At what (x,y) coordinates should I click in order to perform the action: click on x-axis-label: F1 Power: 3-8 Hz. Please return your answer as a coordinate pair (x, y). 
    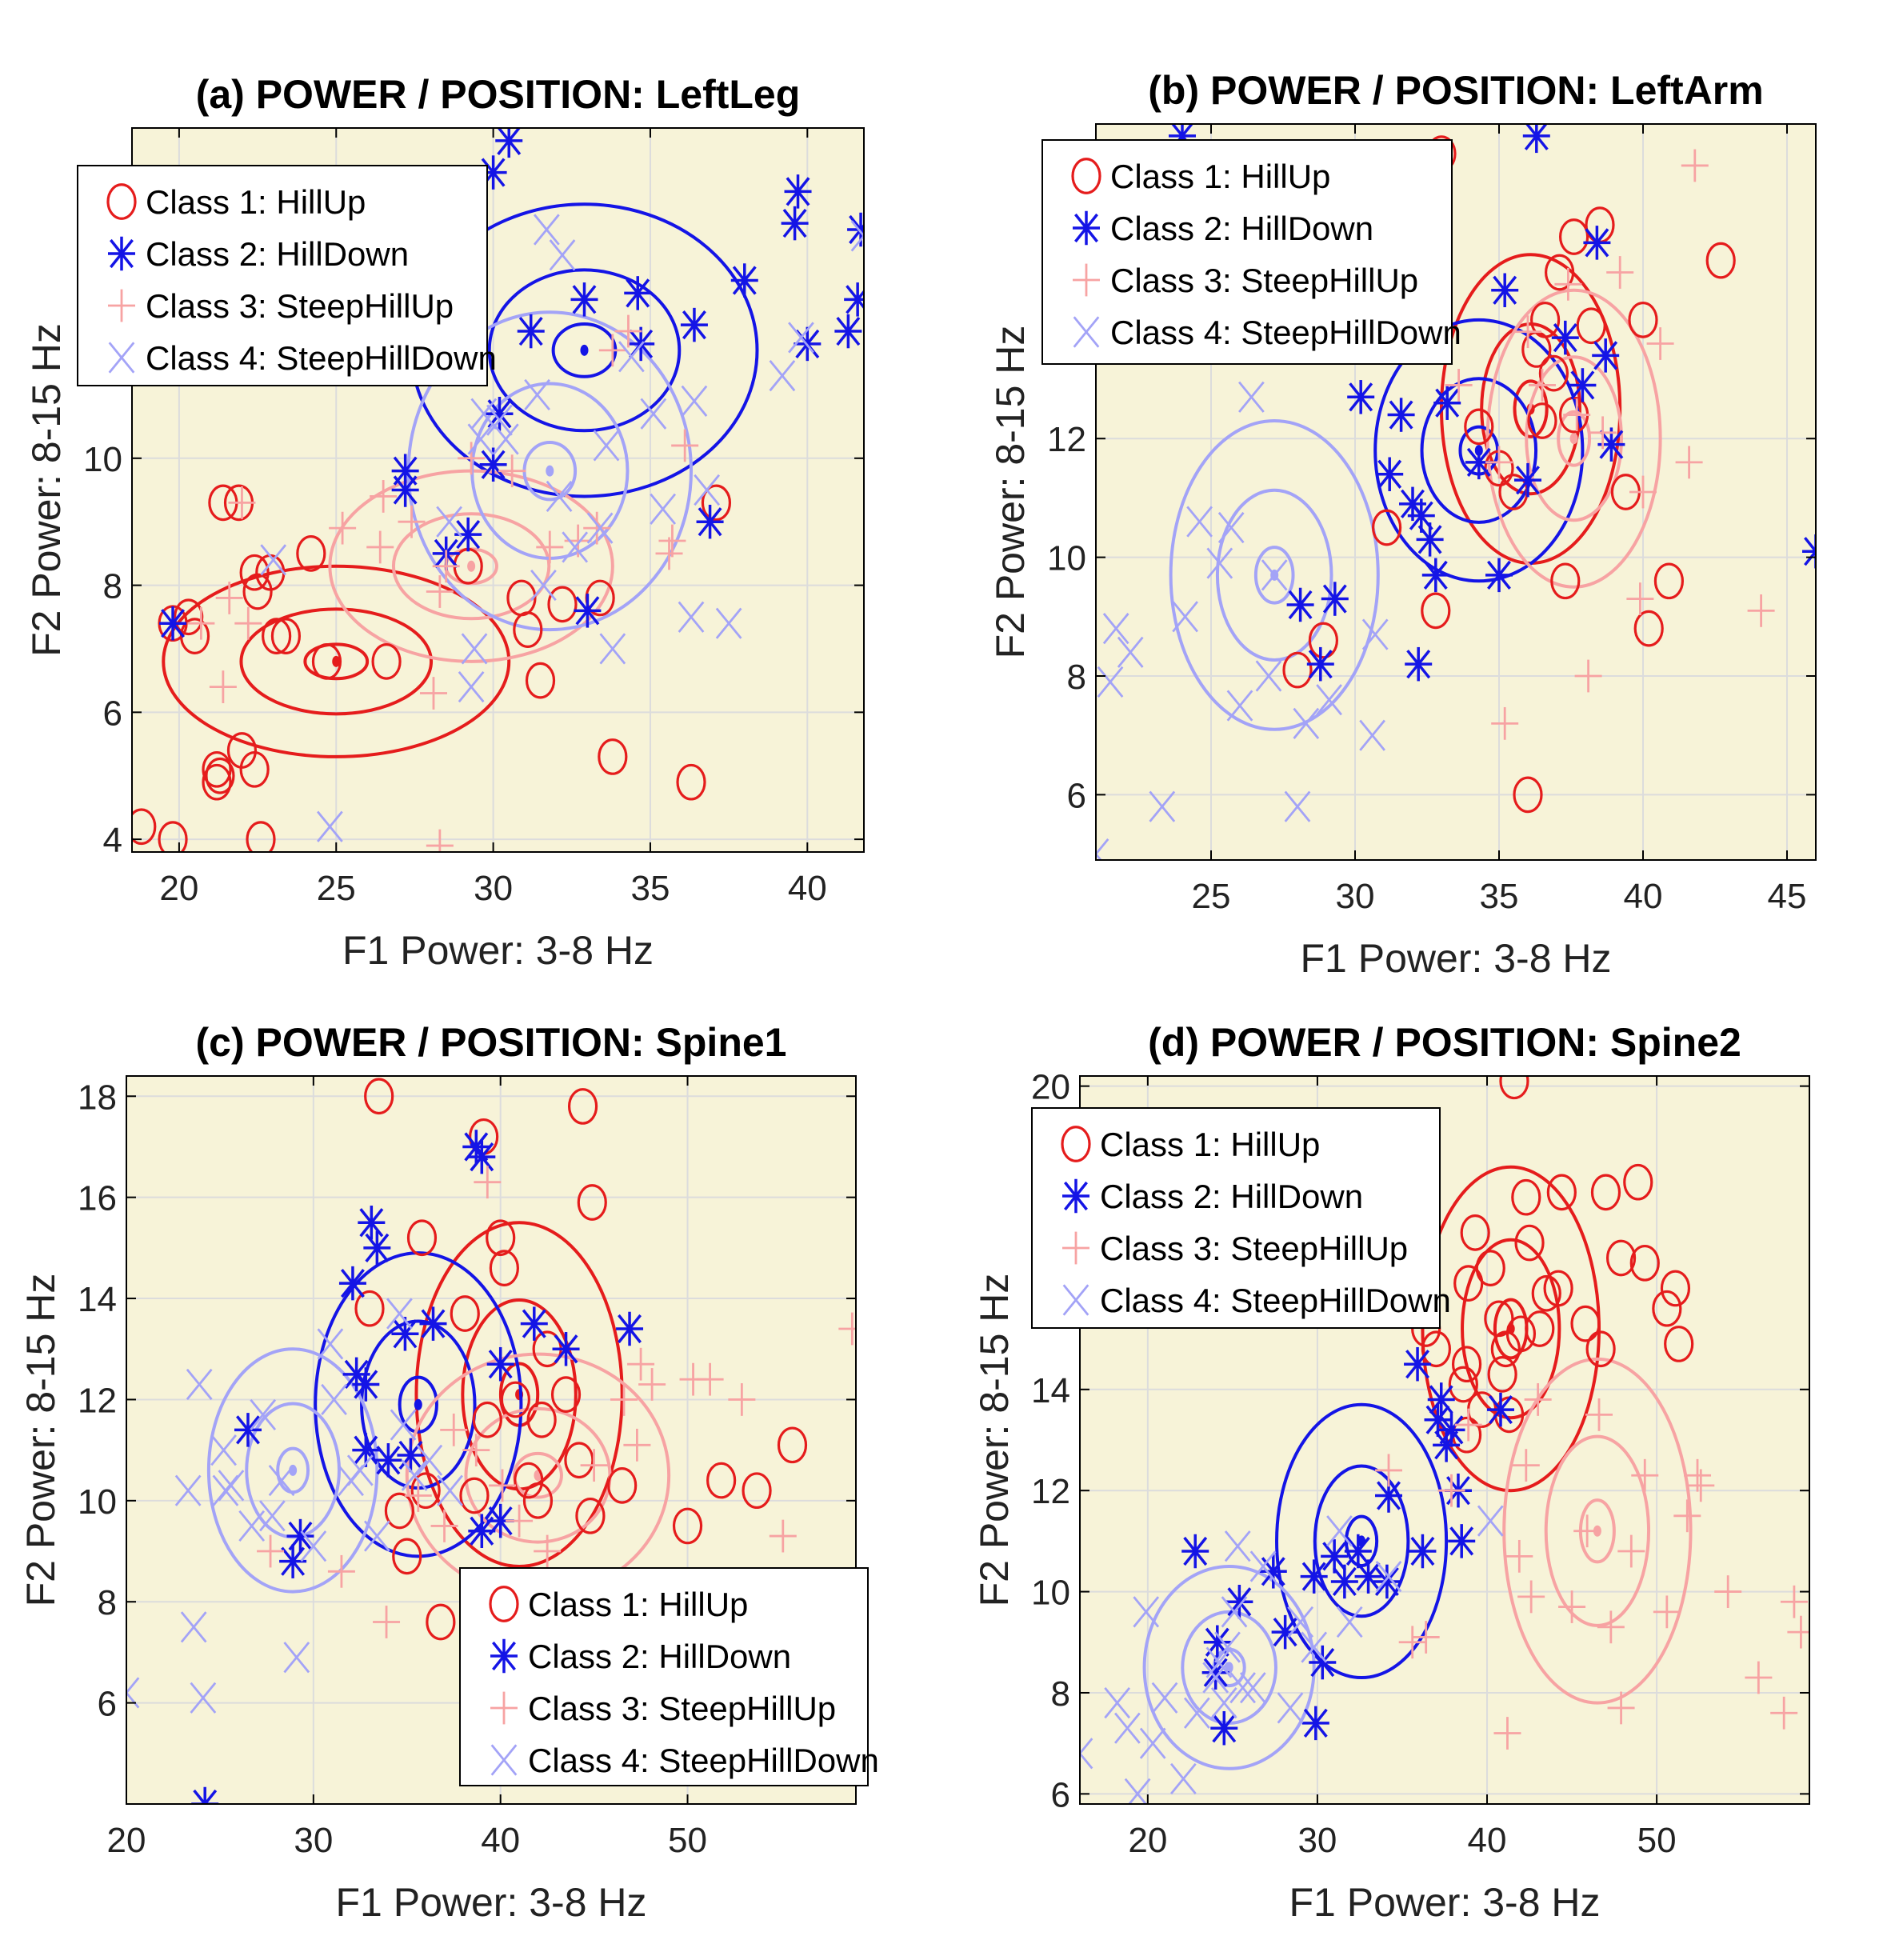
    Looking at the image, I should click on (1456, 958).